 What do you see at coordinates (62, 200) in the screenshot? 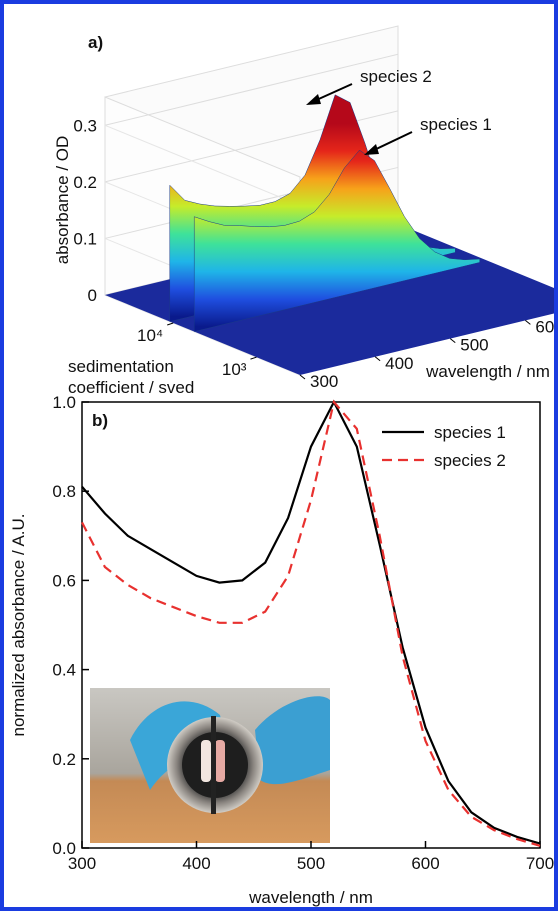
I see `z-axis-label: absorbance / OD` at bounding box center [62, 200].